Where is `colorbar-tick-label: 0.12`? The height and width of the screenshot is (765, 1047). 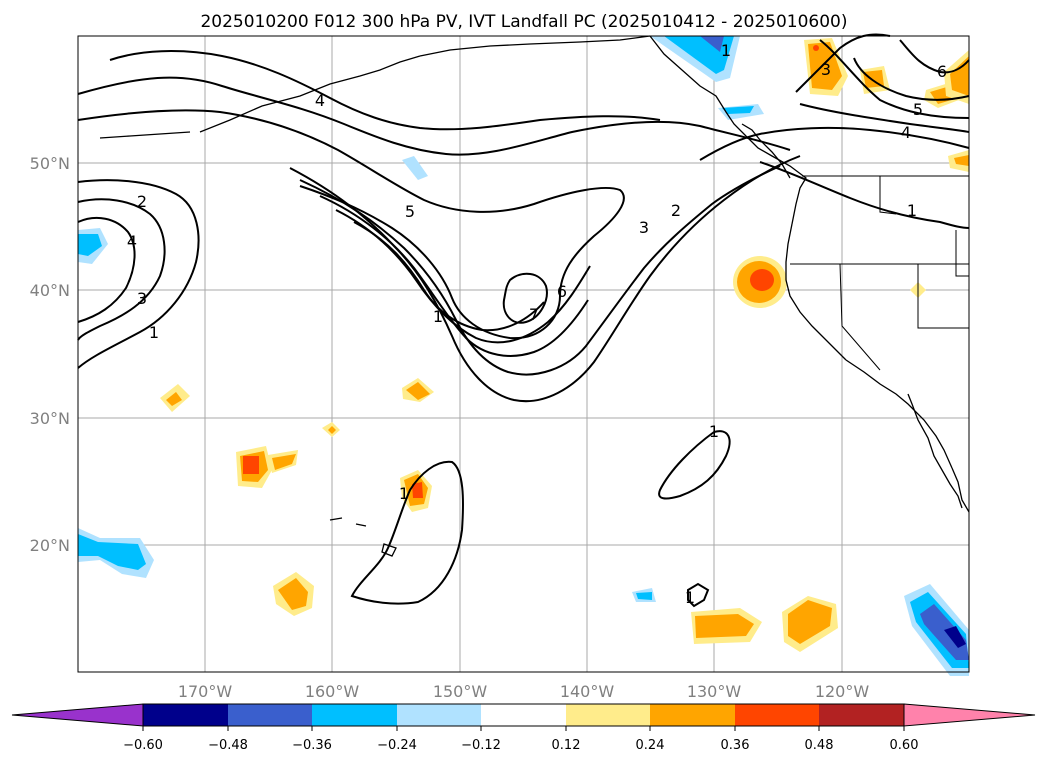 colorbar-tick-label: 0.12 is located at coordinates (566, 745).